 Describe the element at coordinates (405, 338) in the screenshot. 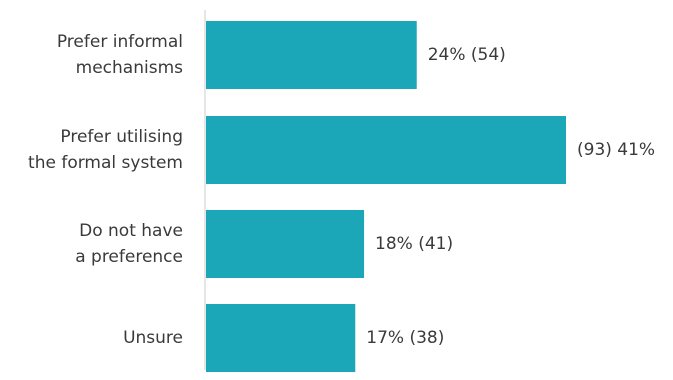

I see `value-label-4: 17% (38)` at that location.